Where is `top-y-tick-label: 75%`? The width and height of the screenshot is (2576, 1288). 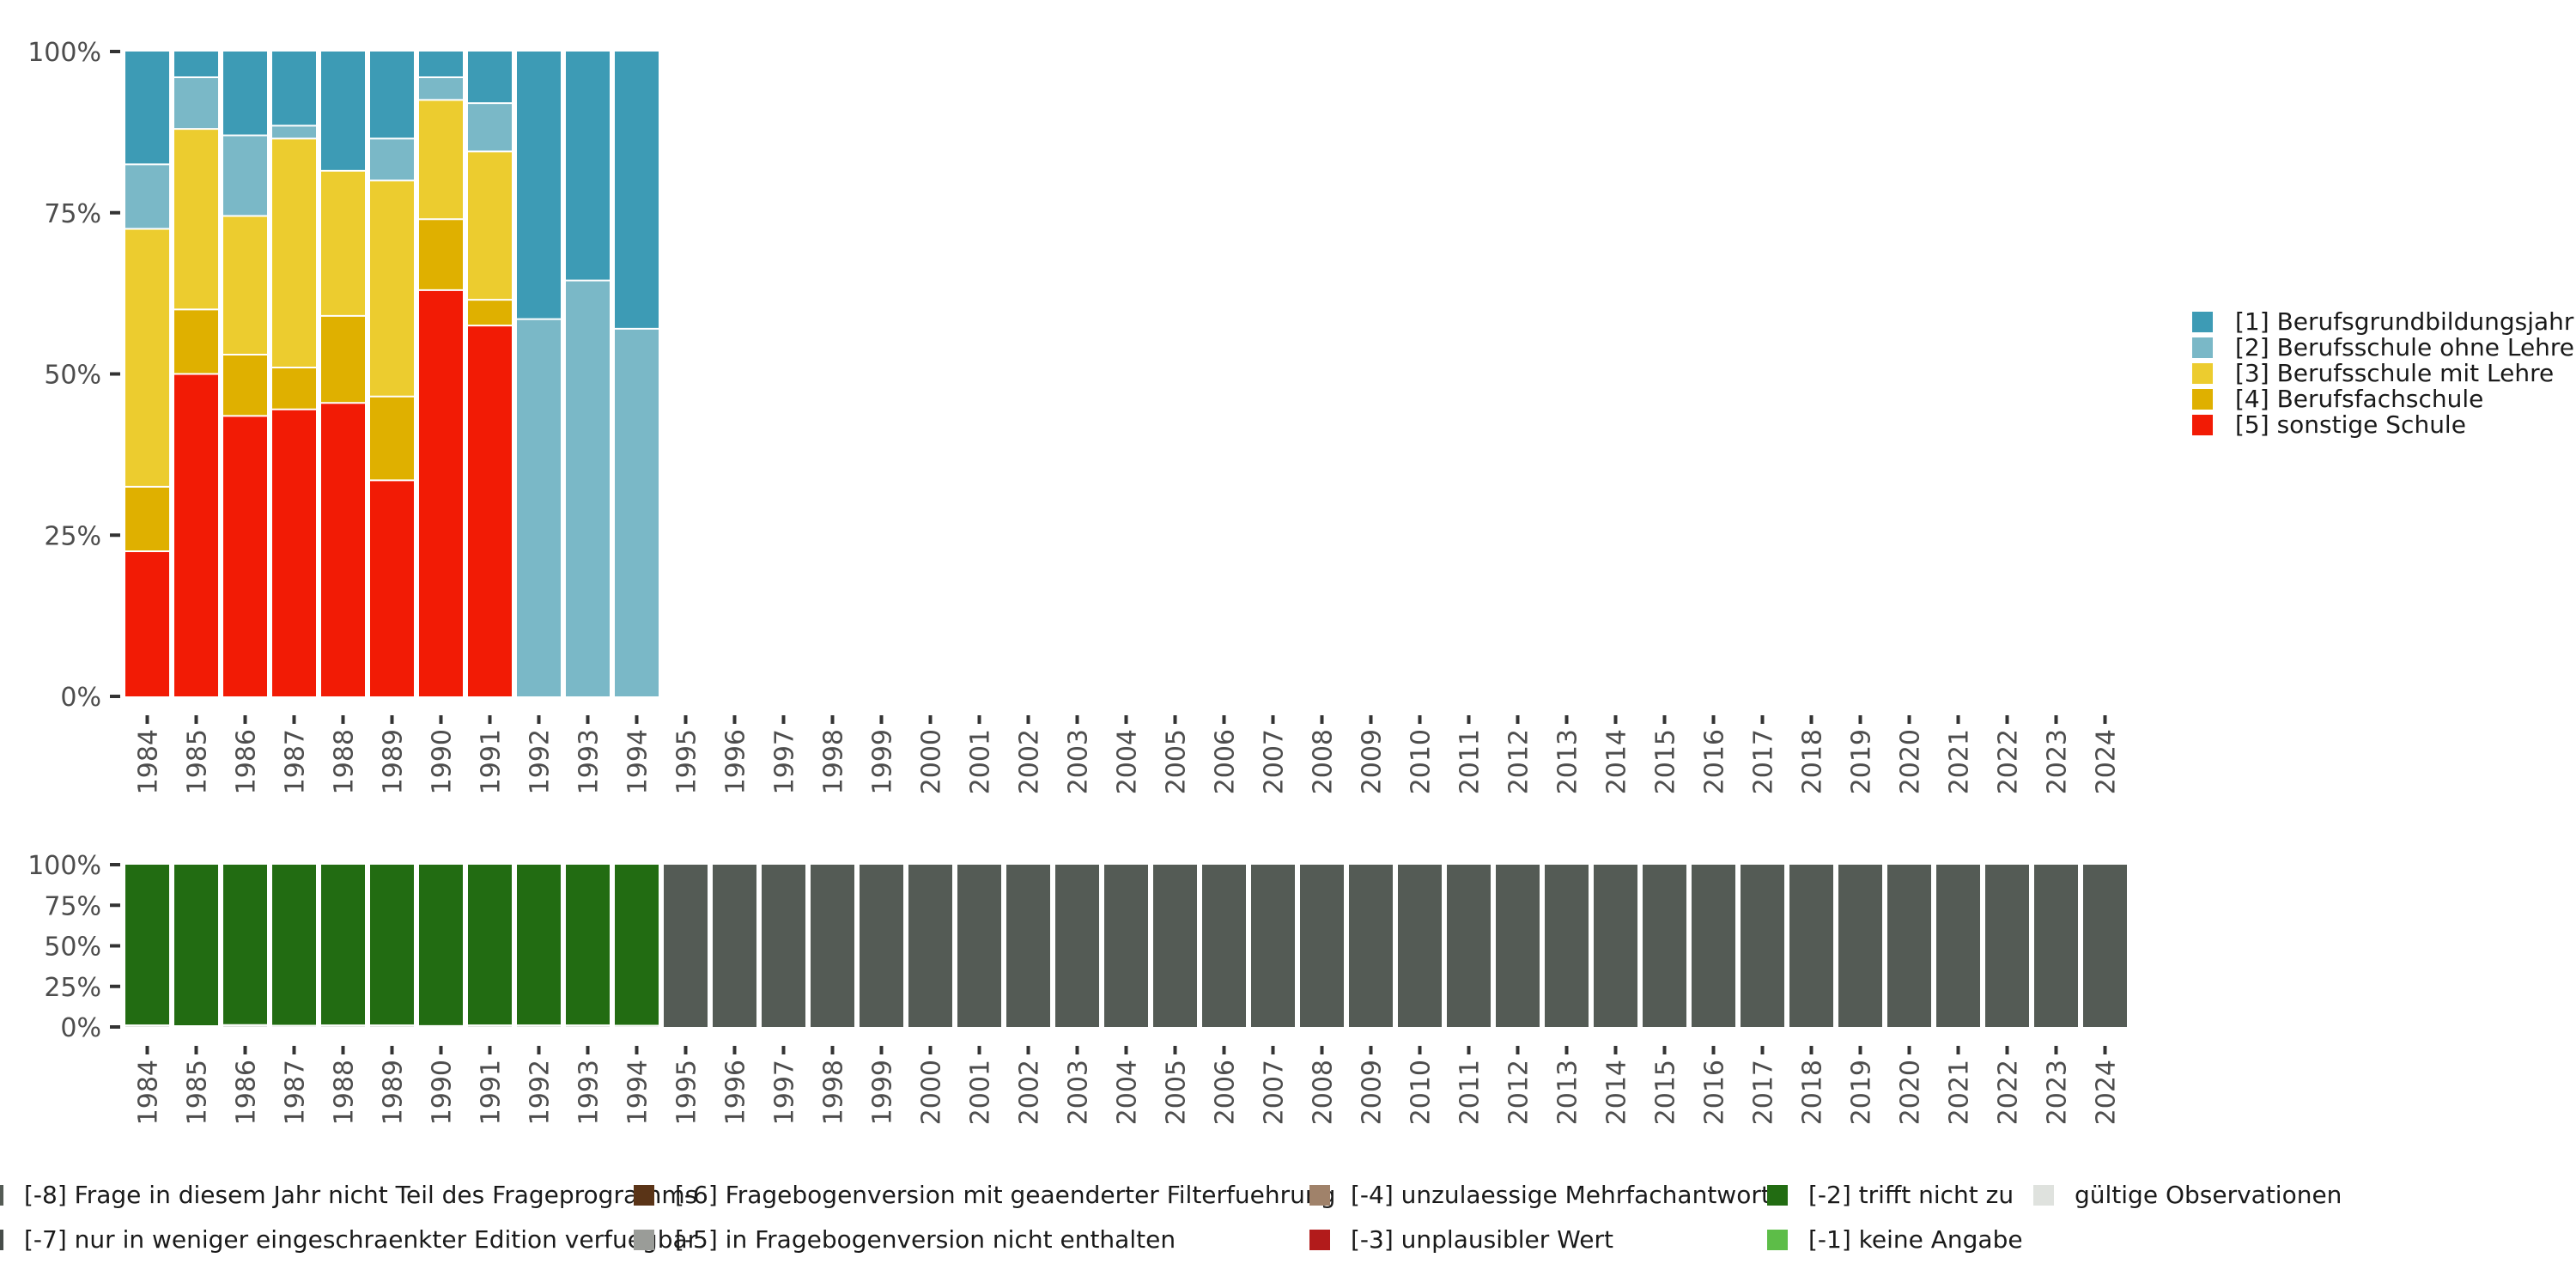 top-y-tick-label: 75% is located at coordinates (72, 214).